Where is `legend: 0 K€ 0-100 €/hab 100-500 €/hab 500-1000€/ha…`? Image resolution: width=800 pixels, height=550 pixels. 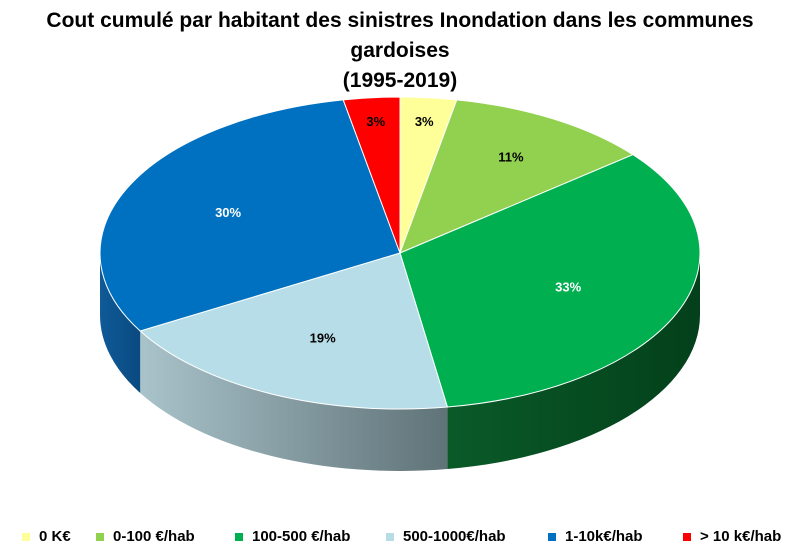 legend: 0 K€ 0-100 €/hab 100-500 €/hab 500-1000€/ha… is located at coordinates (400, 539).